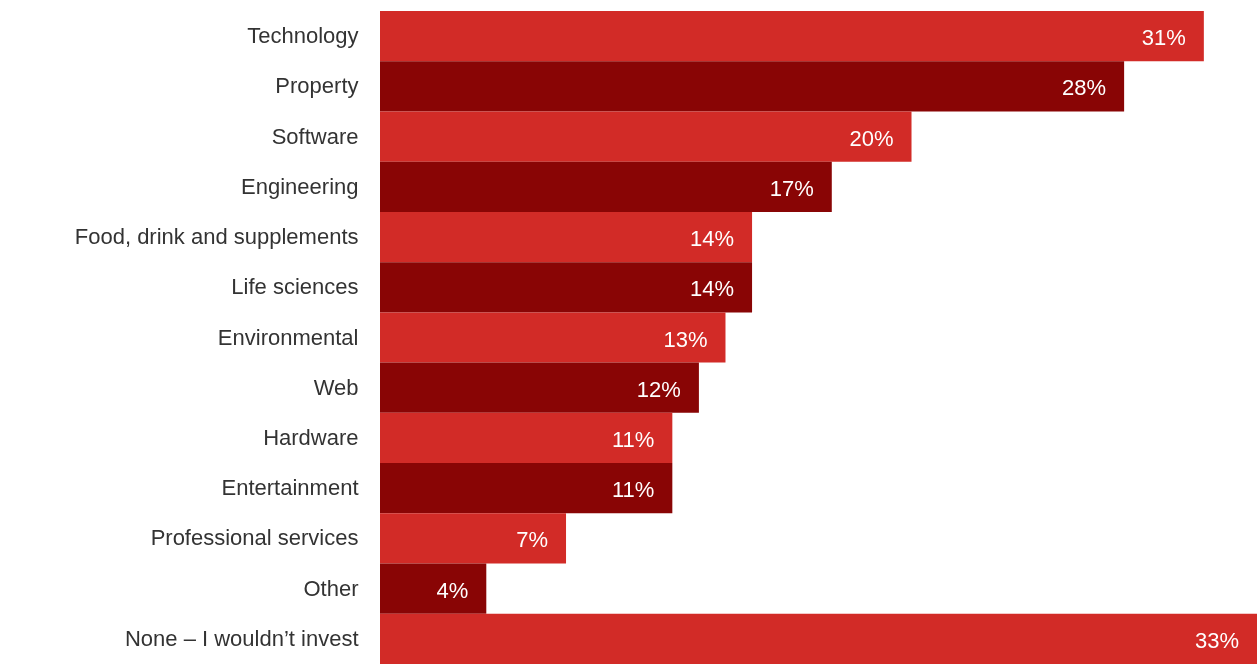 This screenshot has width=1257, height=664. Describe the element at coordinates (241, 638) in the screenshot. I see `y-tick-label: None – I wouldn’t invest` at that location.